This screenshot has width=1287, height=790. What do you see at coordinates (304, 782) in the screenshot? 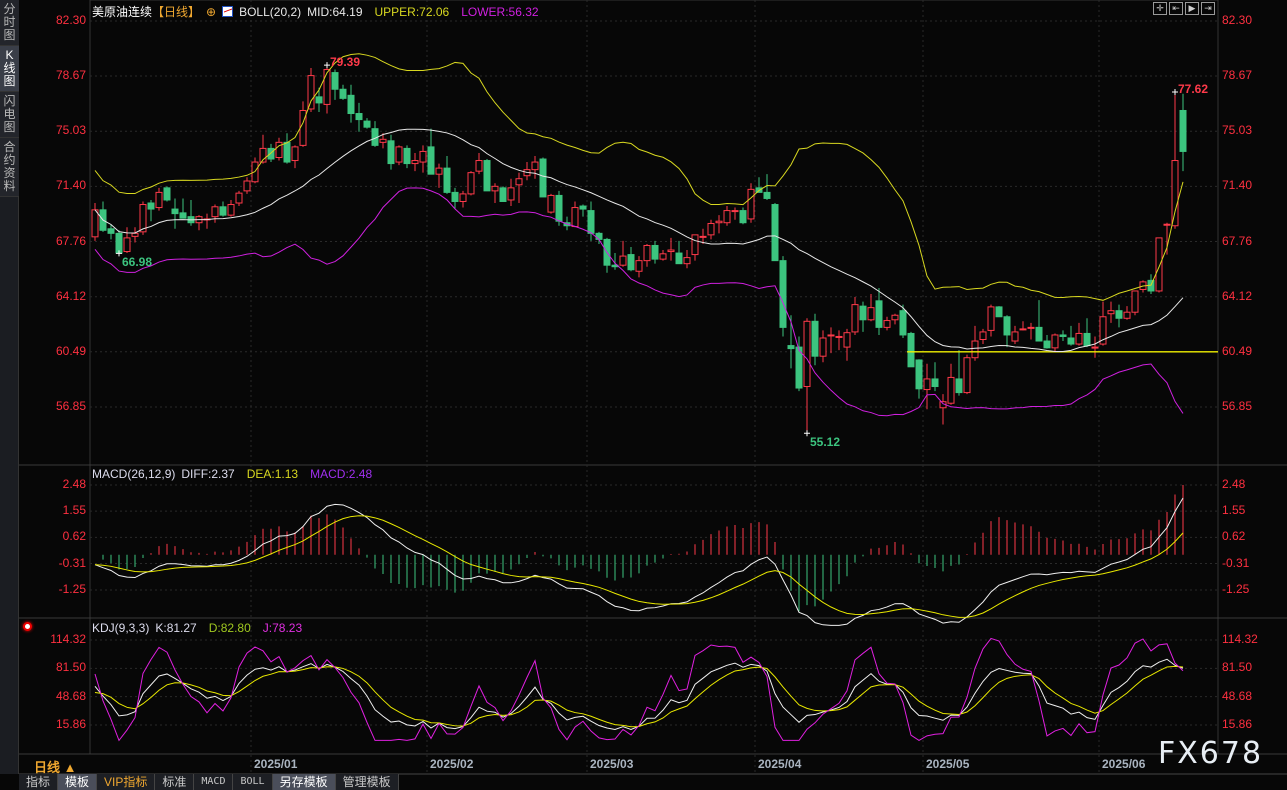
I see `toolbar-tab-6: 另存模板` at bounding box center [304, 782].